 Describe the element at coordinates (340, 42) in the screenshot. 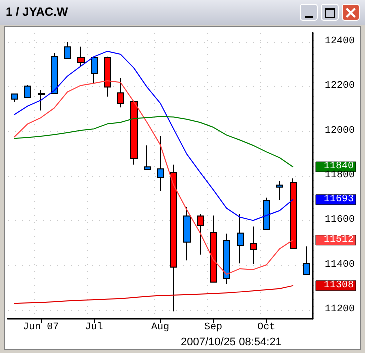

I see `y-tick-label: 12400` at that location.